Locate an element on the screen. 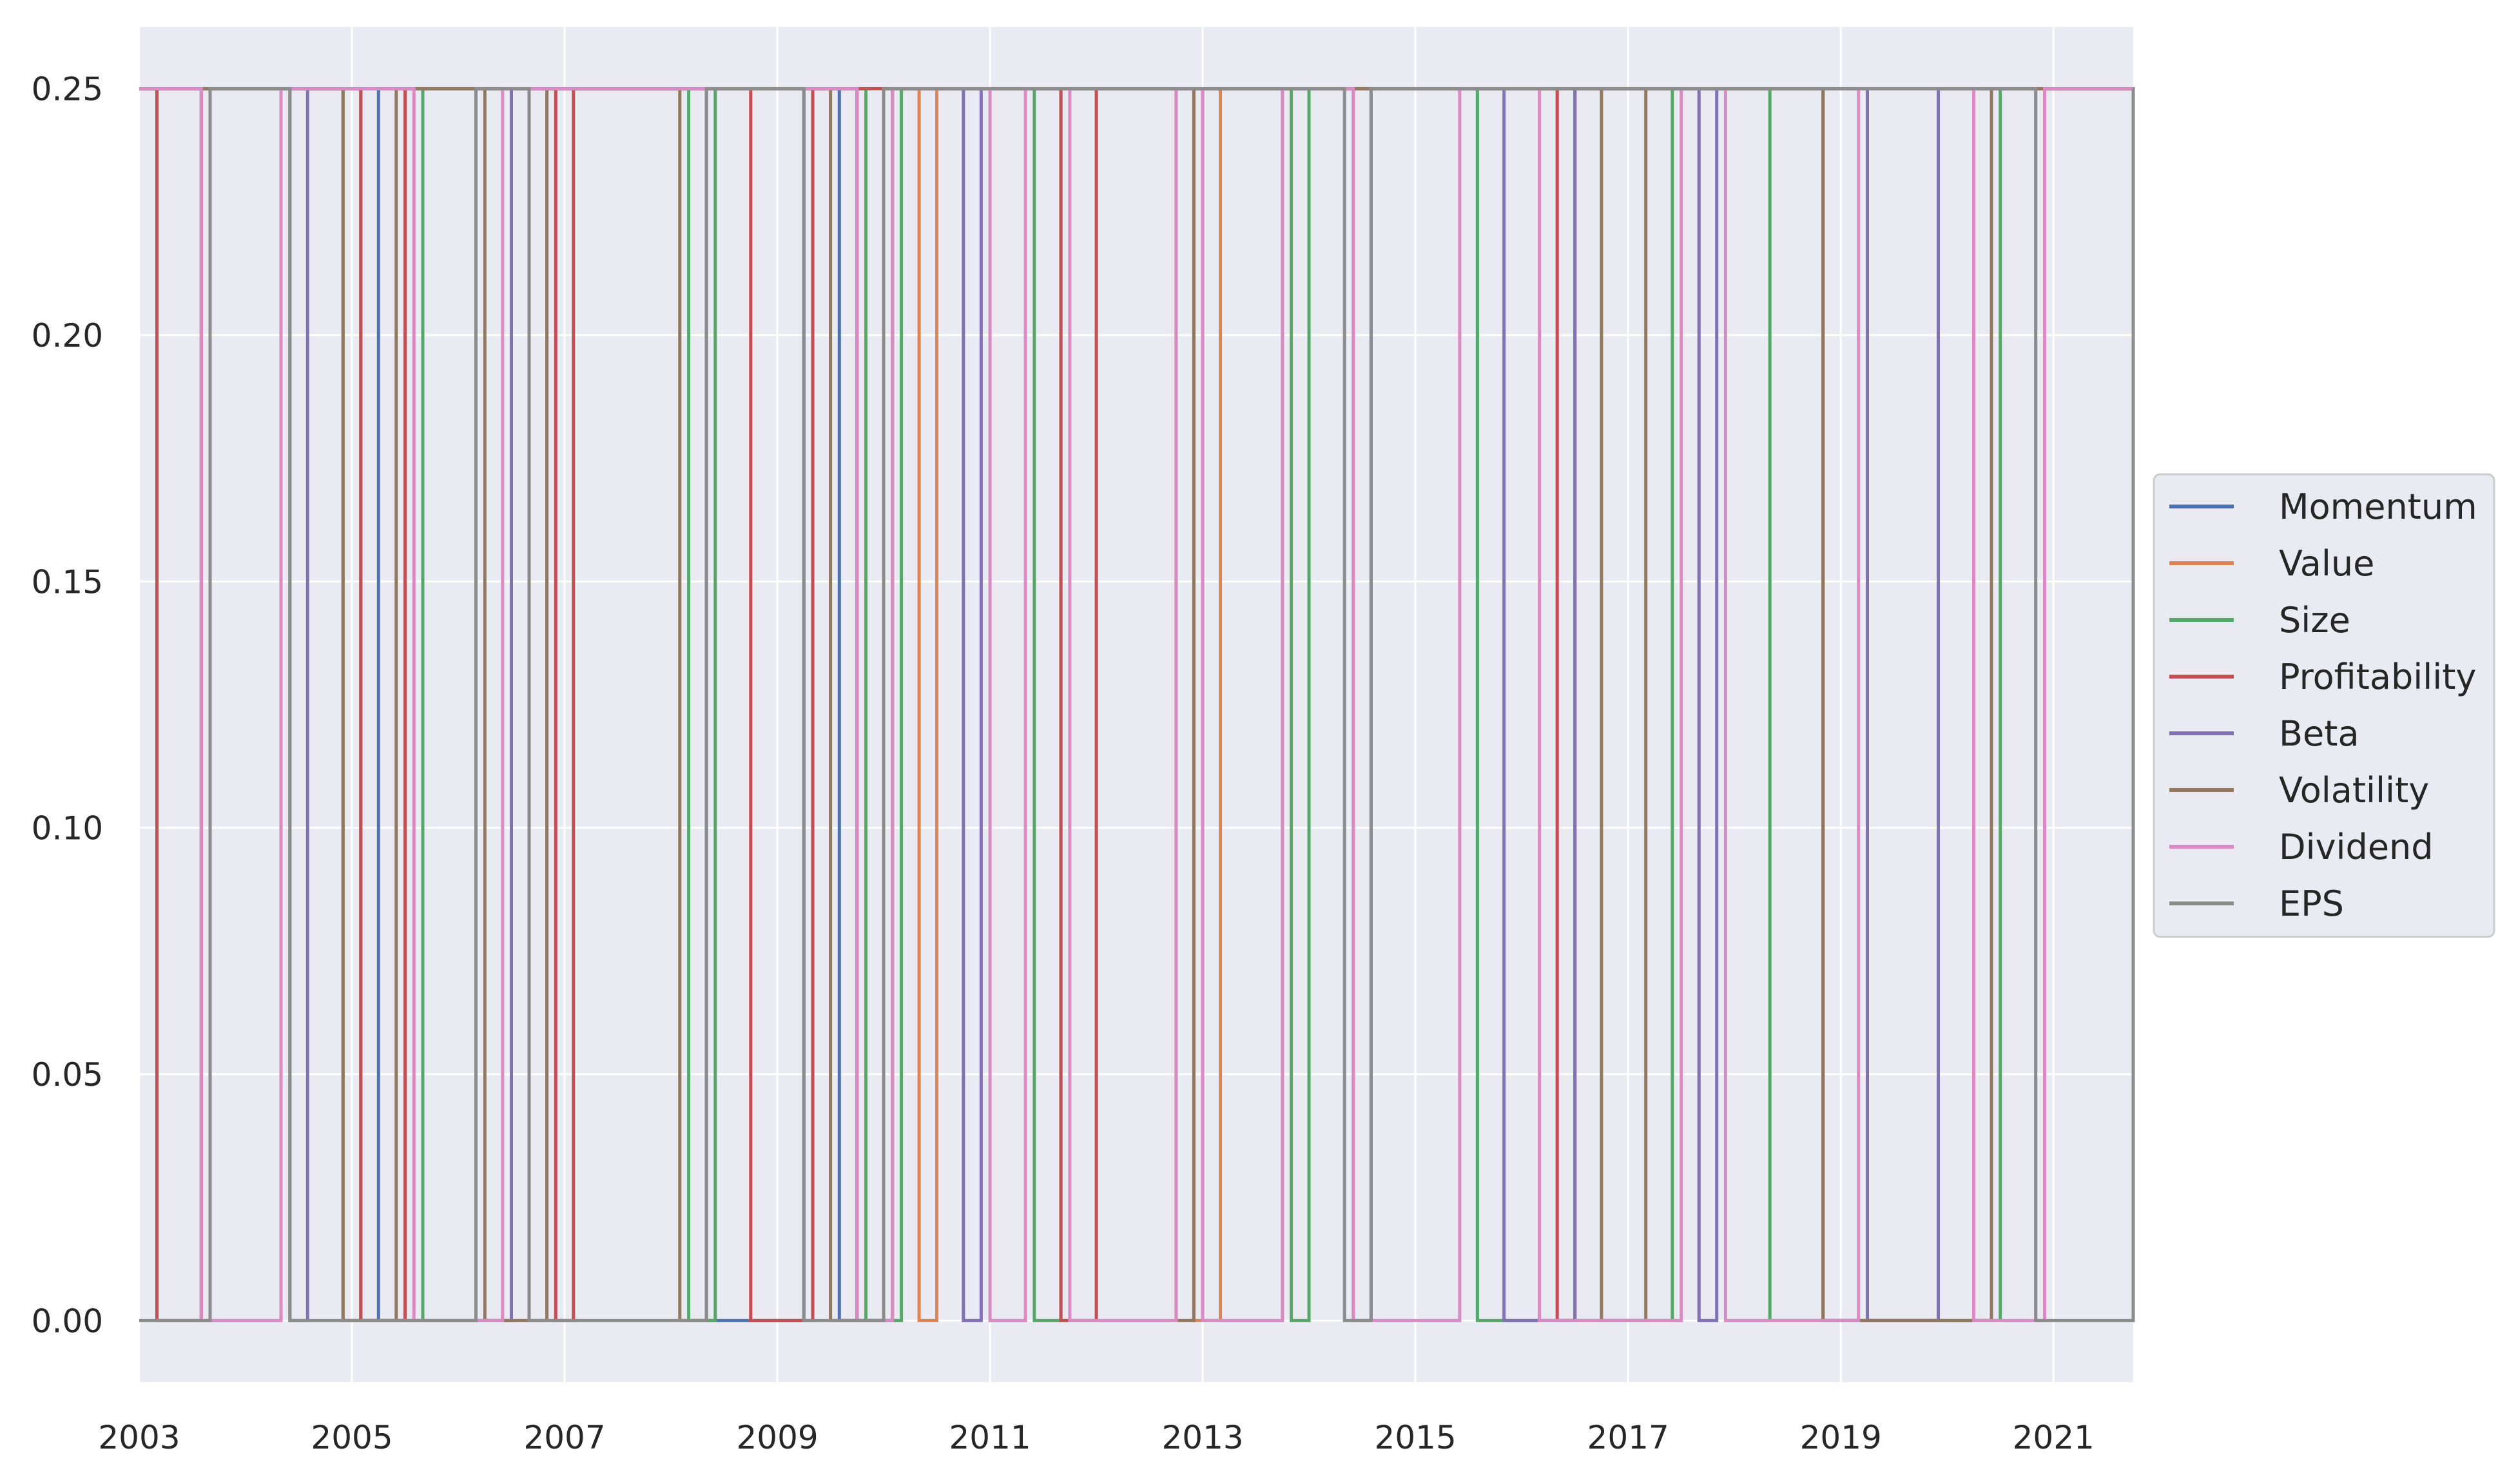  x-tick-label: 2013 is located at coordinates (1203, 1437).